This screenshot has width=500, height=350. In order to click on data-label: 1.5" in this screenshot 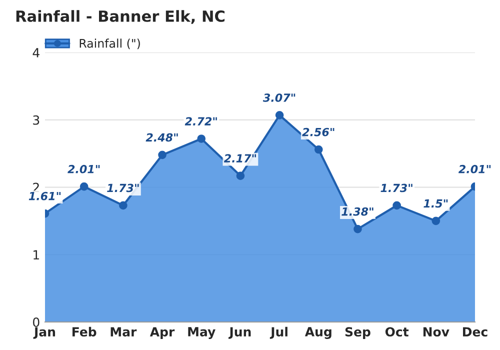, I will do `click(436, 203)`.